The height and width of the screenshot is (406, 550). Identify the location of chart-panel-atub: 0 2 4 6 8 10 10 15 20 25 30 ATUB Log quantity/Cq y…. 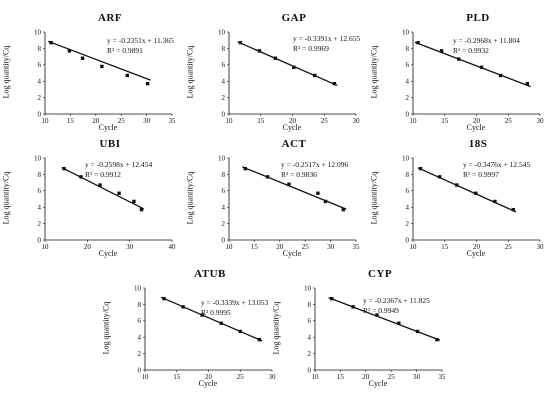
(189, 333).